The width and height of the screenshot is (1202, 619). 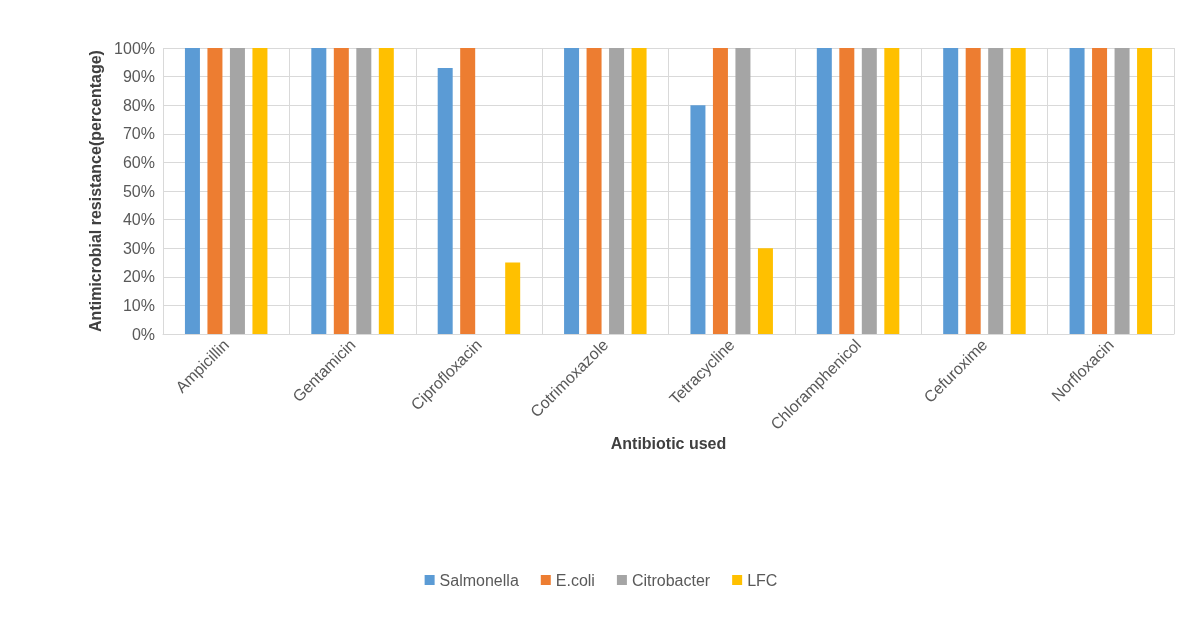 I want to click on y-tick-label: 30%, so click(x=138, y=248).